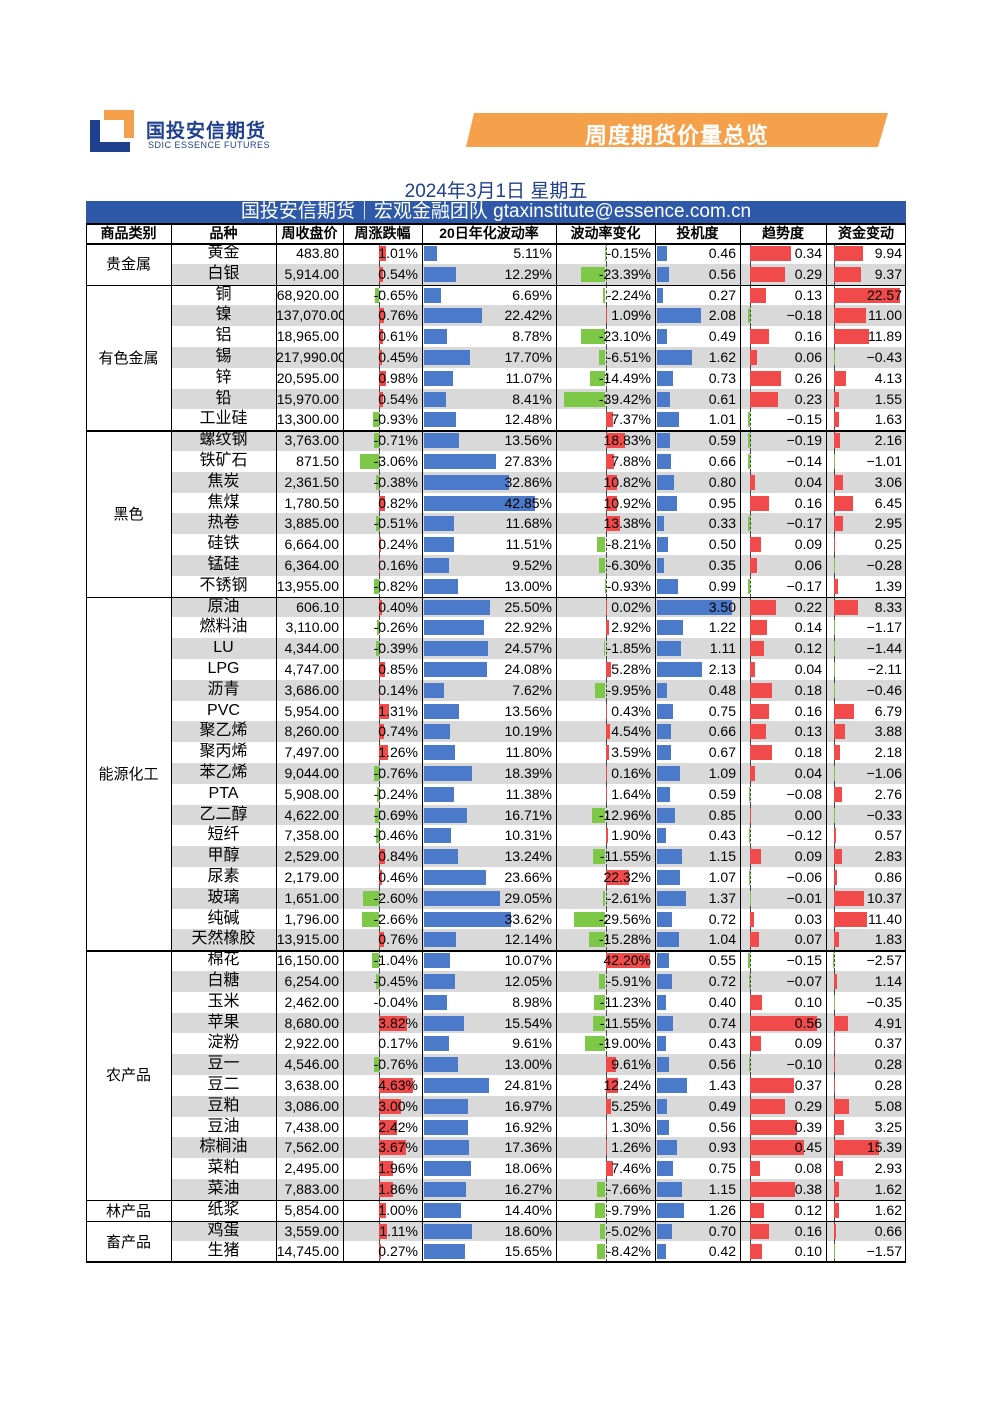  What do you see at coordinates (528, 648) in the screenshot?
I see `vol-value: 24.57%` at bounding box center [528, 648].